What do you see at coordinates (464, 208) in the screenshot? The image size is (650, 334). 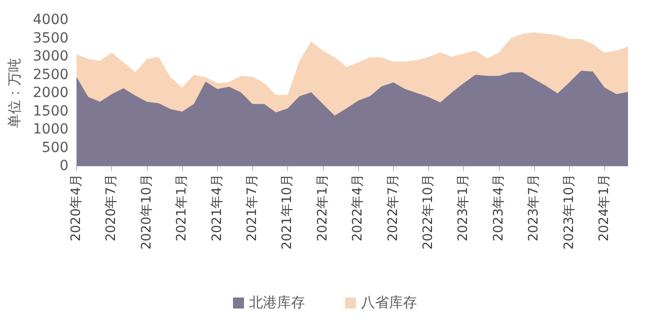 I see `x-tick-label: 2023年1月` at bounding box center [464, 208].